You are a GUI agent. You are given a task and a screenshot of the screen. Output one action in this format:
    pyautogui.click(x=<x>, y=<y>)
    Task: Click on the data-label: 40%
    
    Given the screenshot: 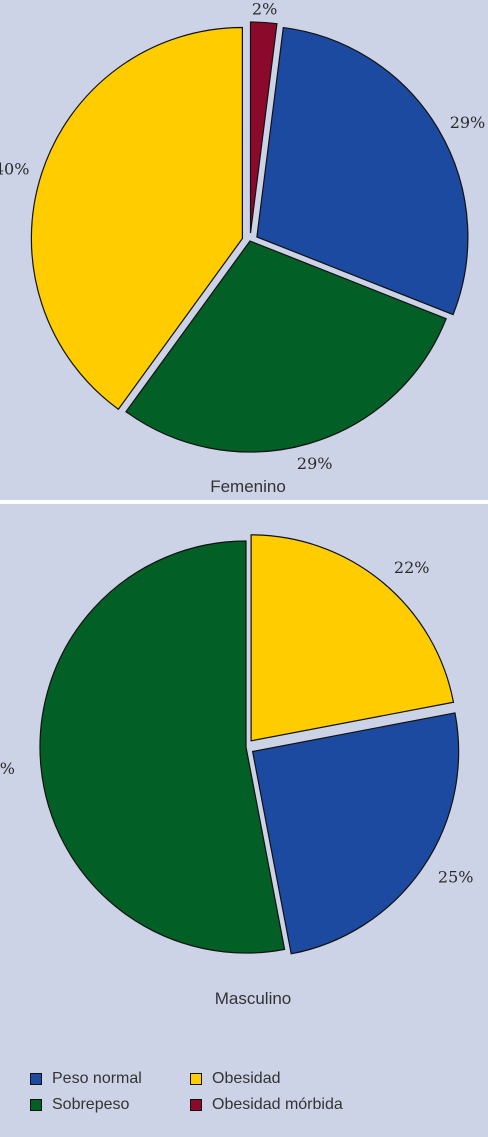 What is the action you would take?
    pyautogui.click(x=14, y=168)
    